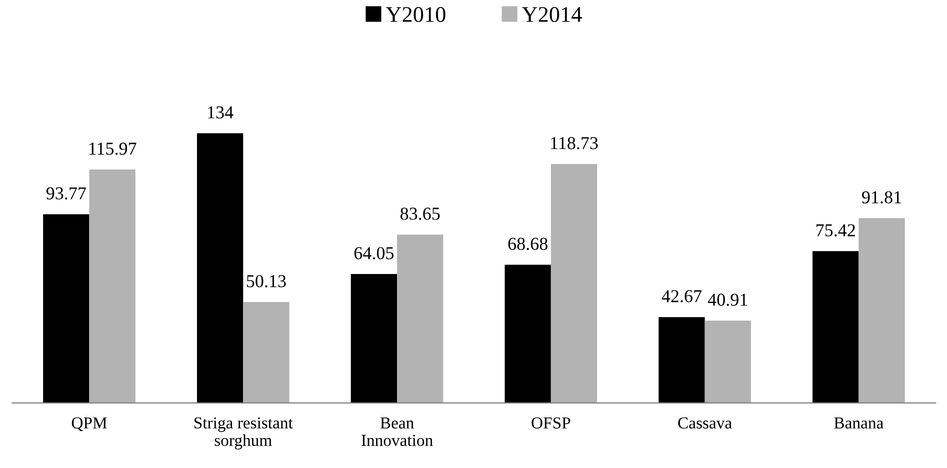 This screenshot has height=468, width=947. I want to click on data-label: 68.68, so click(528, 244).